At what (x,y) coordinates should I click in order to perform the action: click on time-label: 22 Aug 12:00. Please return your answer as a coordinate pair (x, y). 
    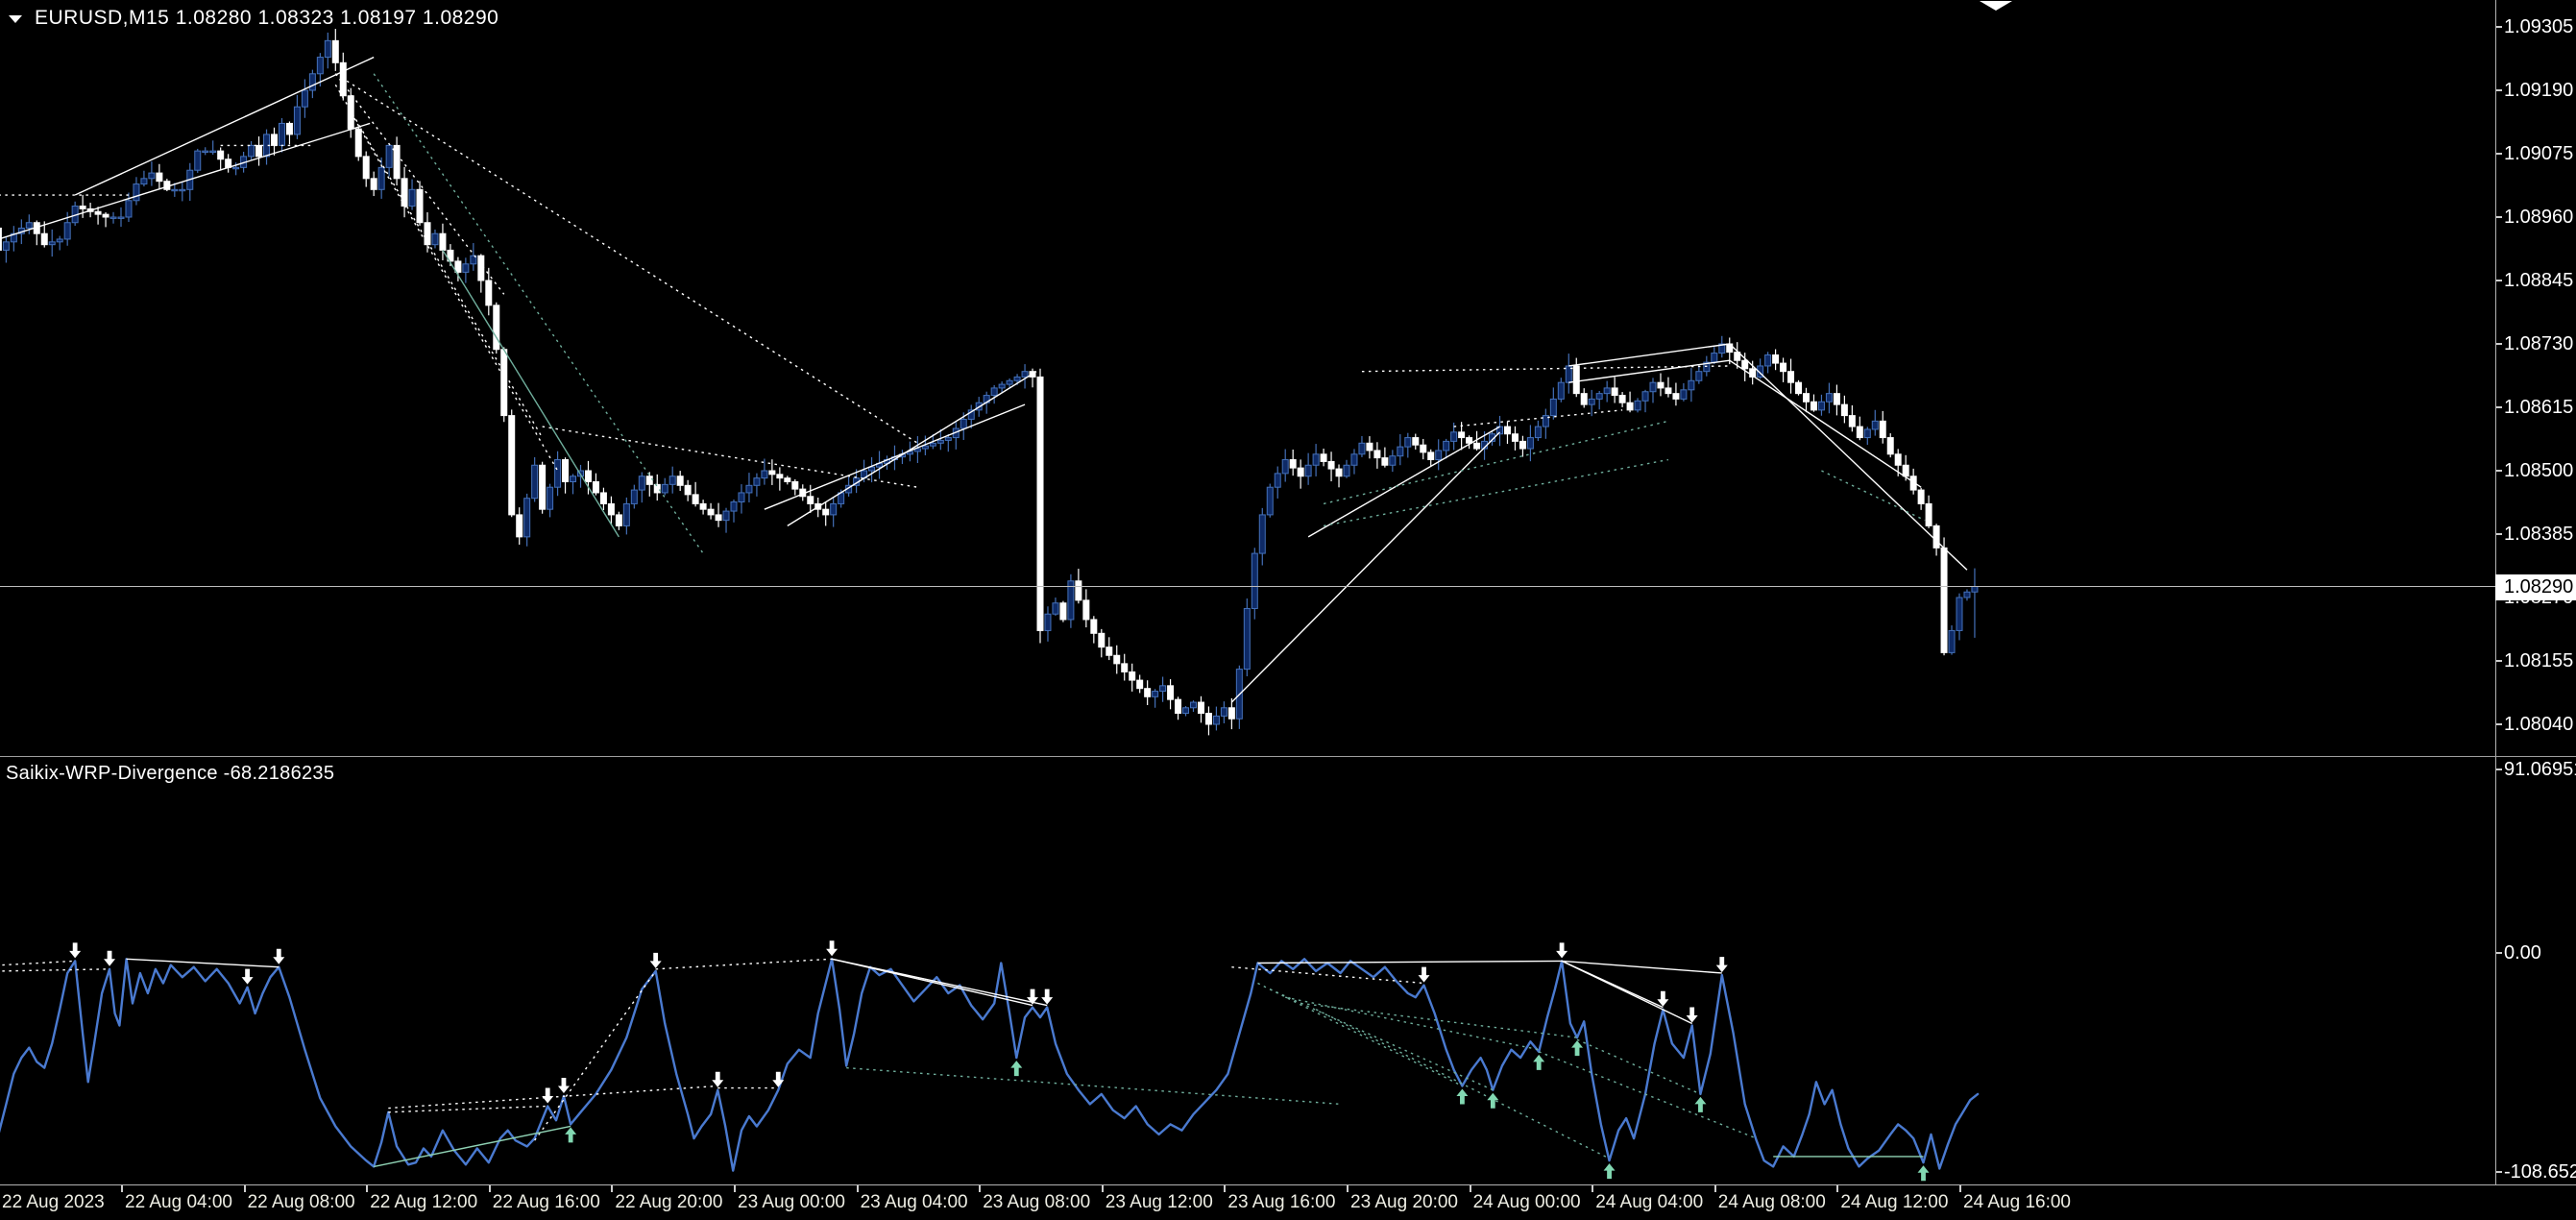
    Looking at the image, I should click on (424, 1202).